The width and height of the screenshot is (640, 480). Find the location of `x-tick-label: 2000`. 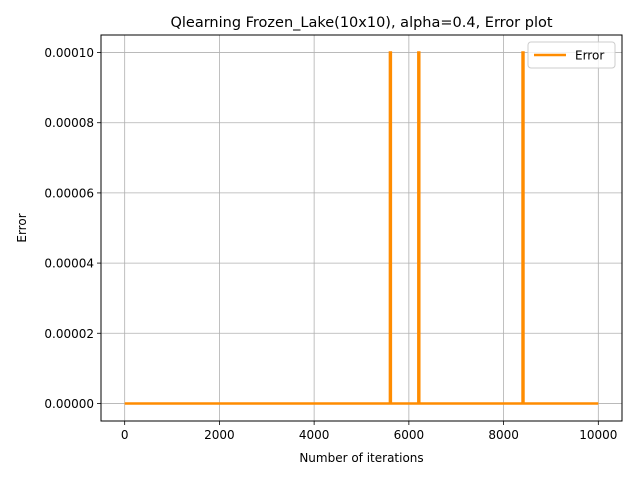

x-tick-label: 2000 is located at coordinates (219, 435).